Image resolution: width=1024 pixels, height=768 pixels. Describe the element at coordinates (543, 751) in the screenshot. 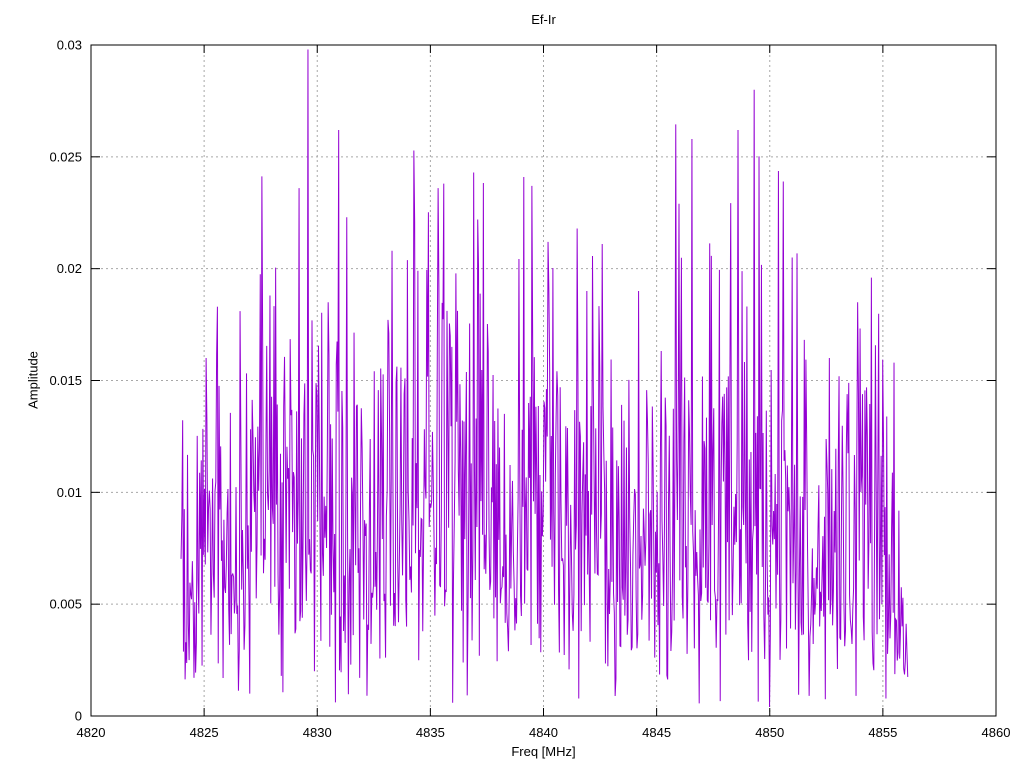

I see `x-axis-label: Freq [MHz]` at that location.